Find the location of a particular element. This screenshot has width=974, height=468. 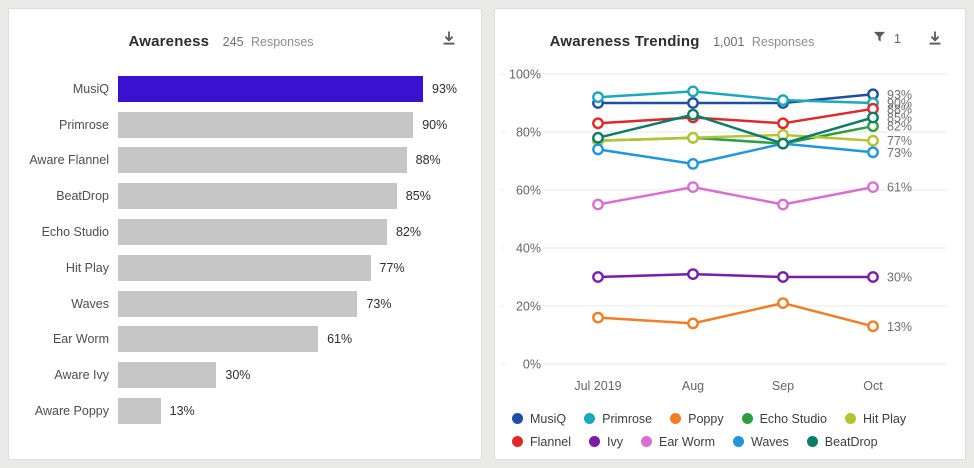

series-line-waves is located at coordinates (735, 154).